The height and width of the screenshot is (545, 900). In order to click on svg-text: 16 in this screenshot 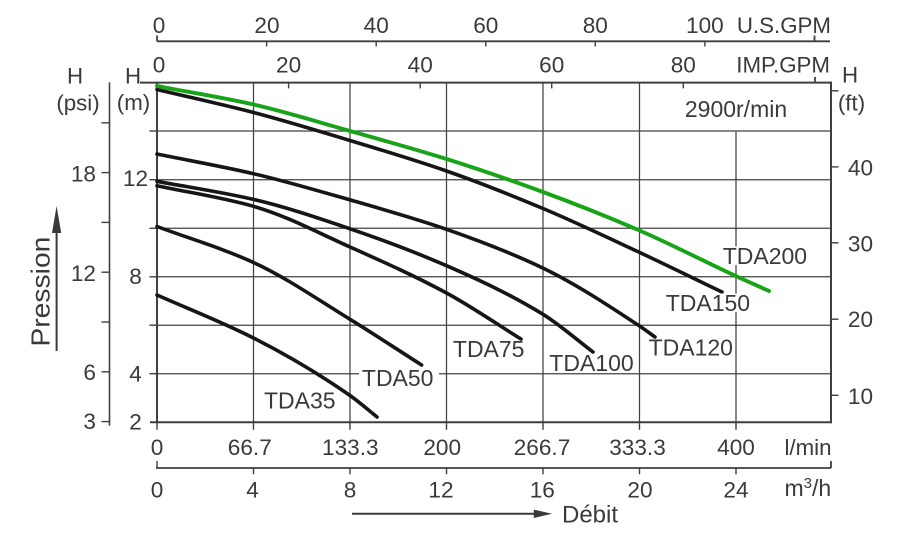, I will do `click(542, 490)`.